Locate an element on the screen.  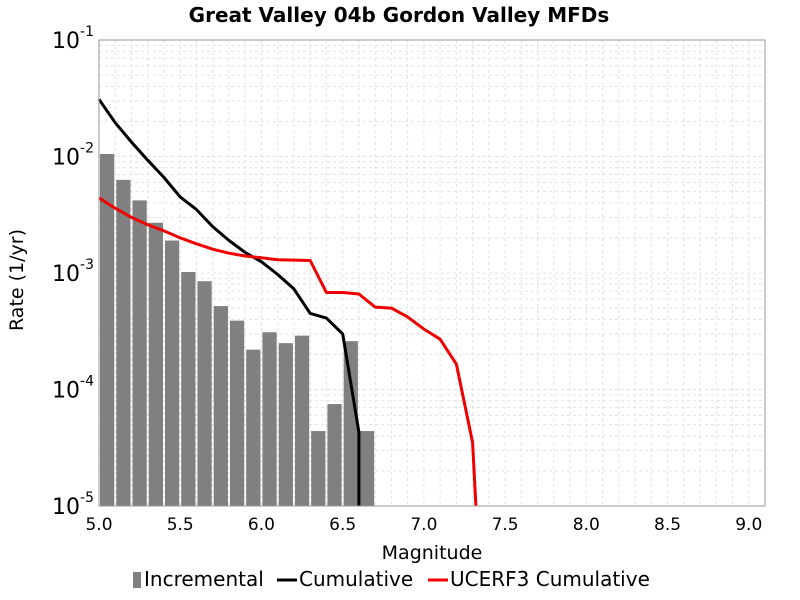
y-axis-label: Rate (1/yr) is located at coordinates (17, 280).